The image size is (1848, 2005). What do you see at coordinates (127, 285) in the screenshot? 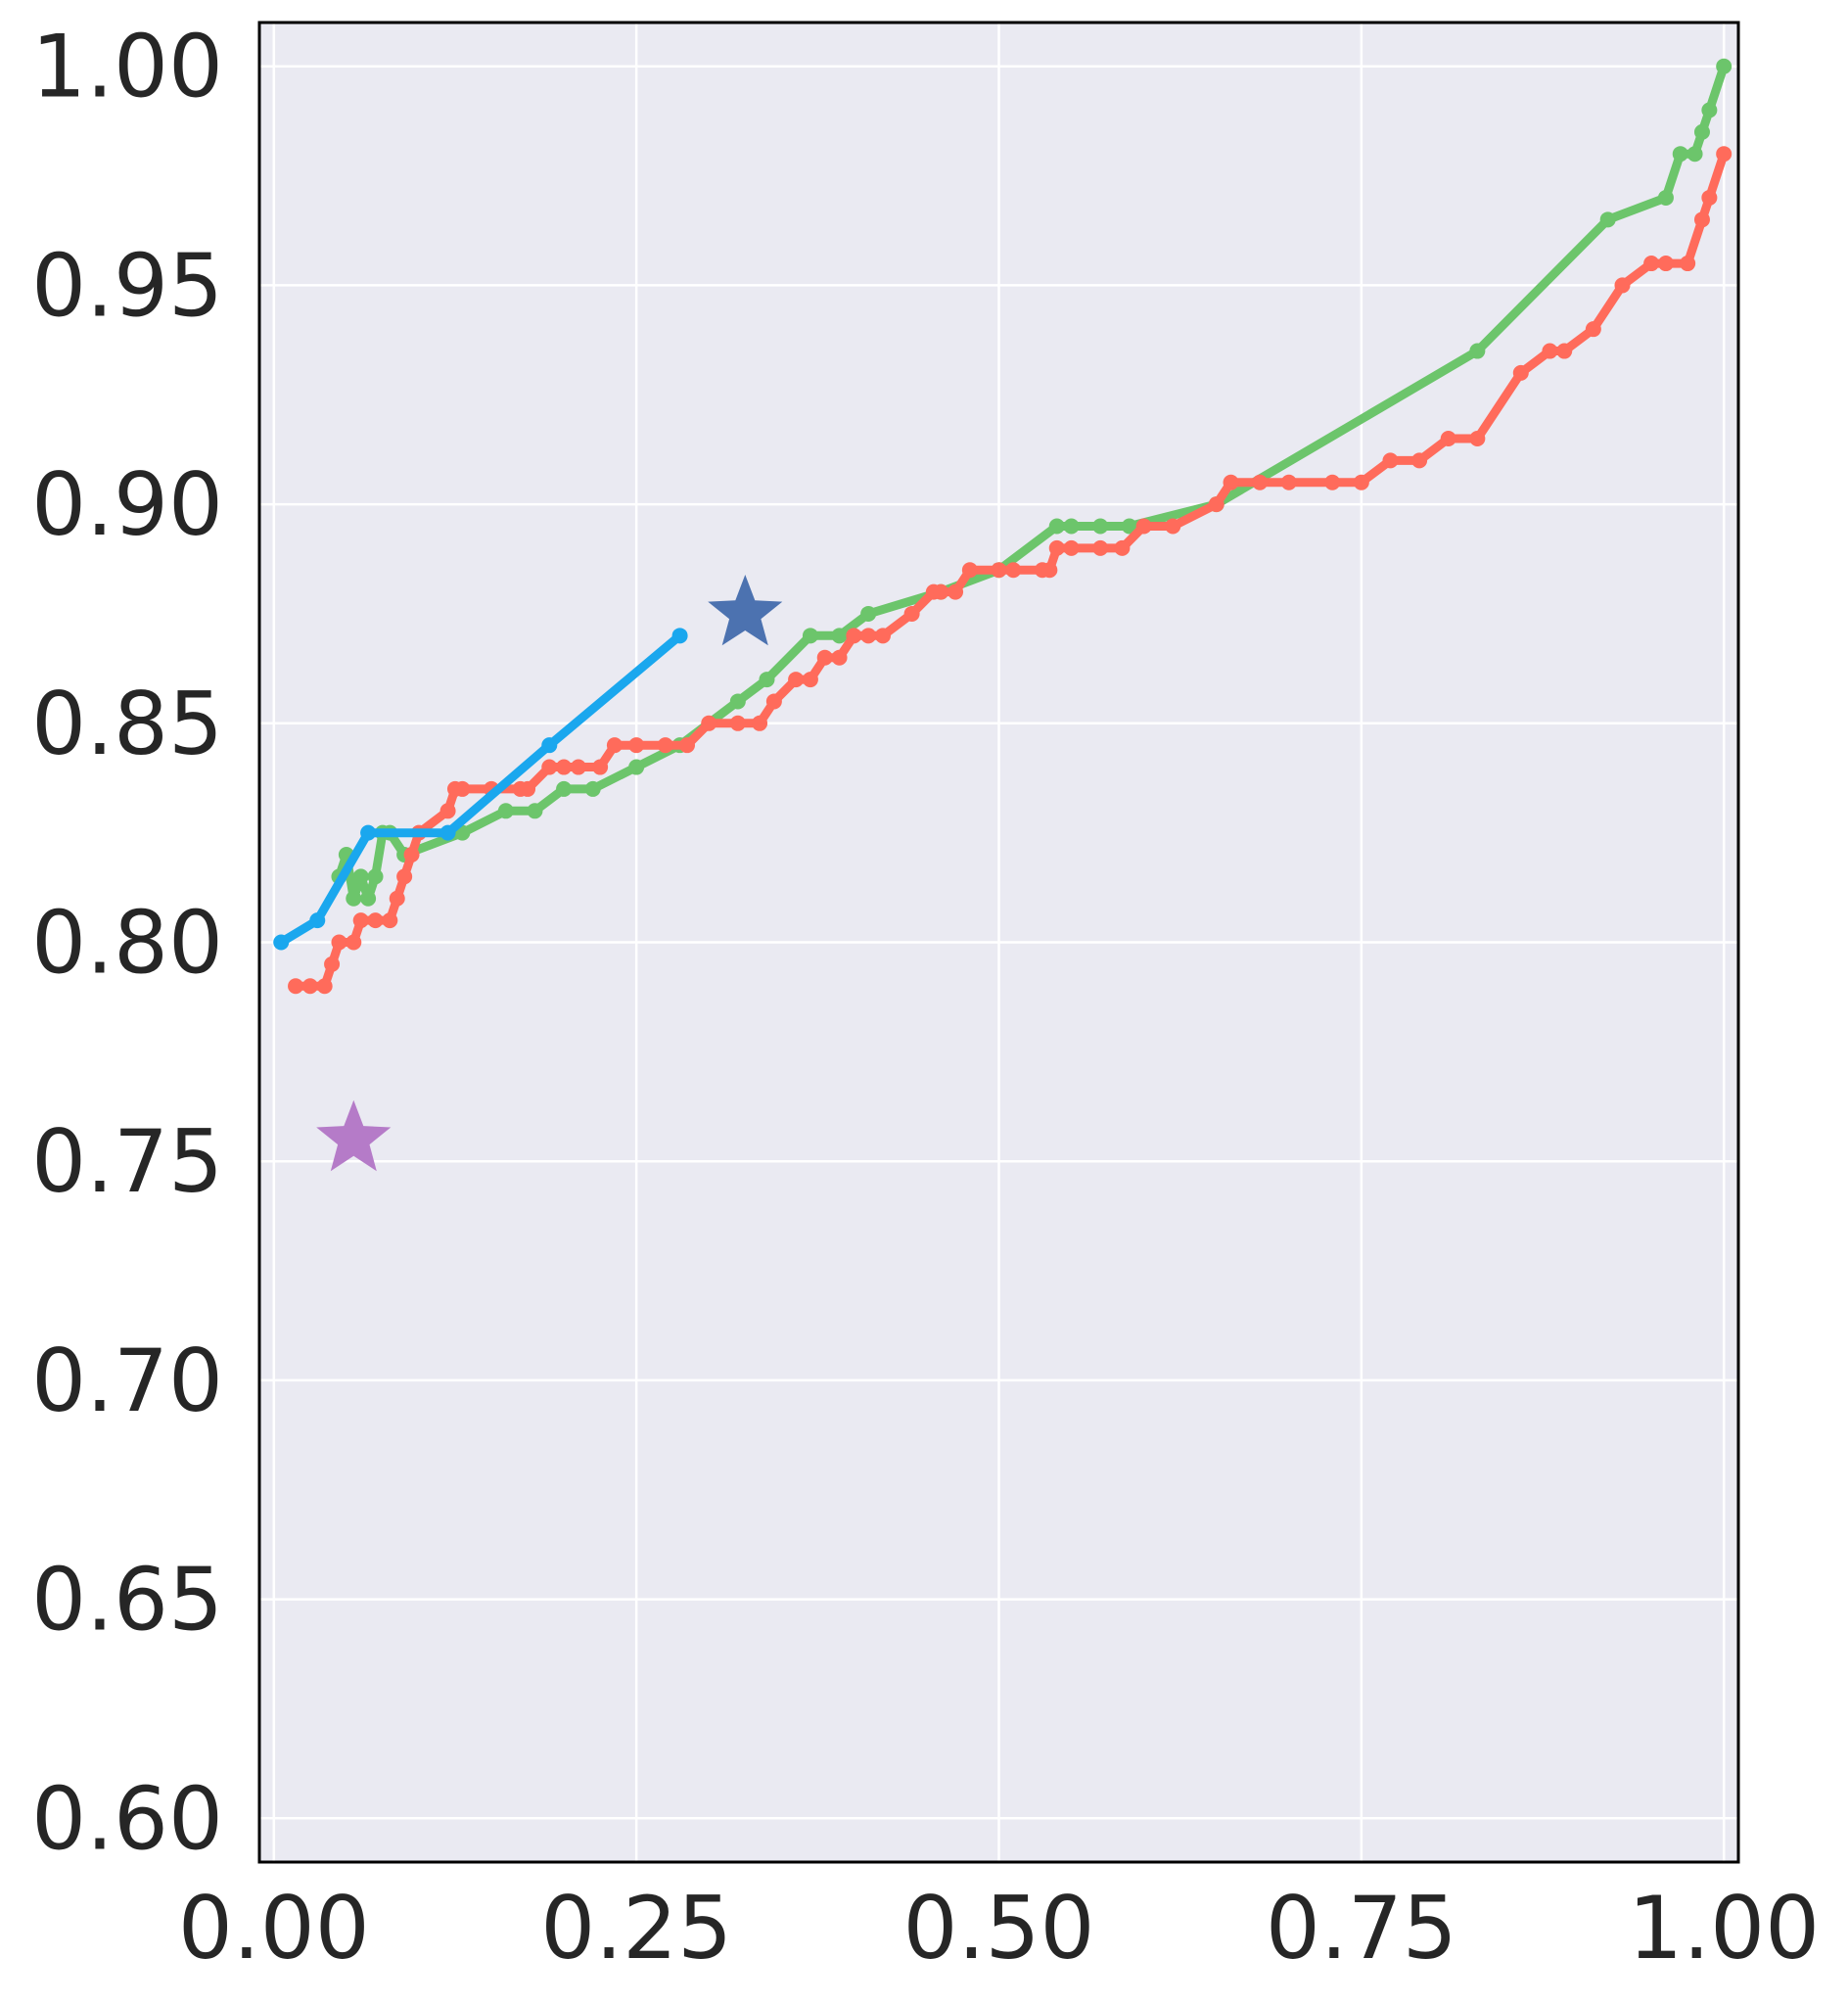
I see `y-tick-label: 0.95` at bounding box center [127, 285].